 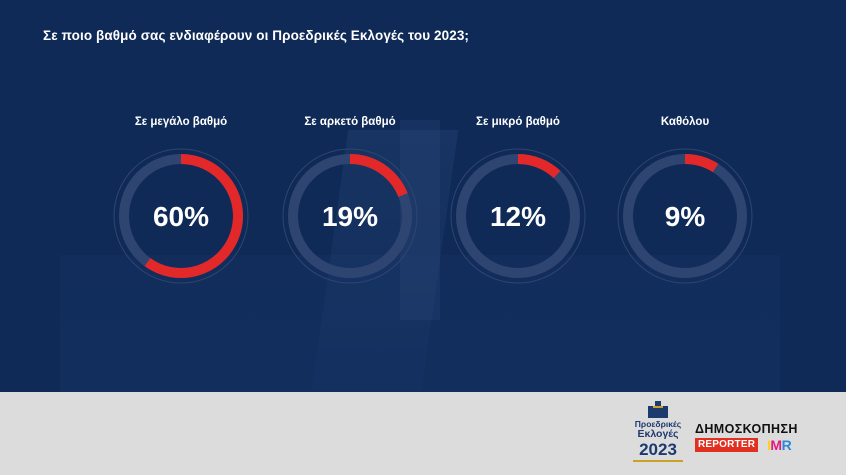 I want to click on imr-logo: IMR, so click(x=779, y=445).